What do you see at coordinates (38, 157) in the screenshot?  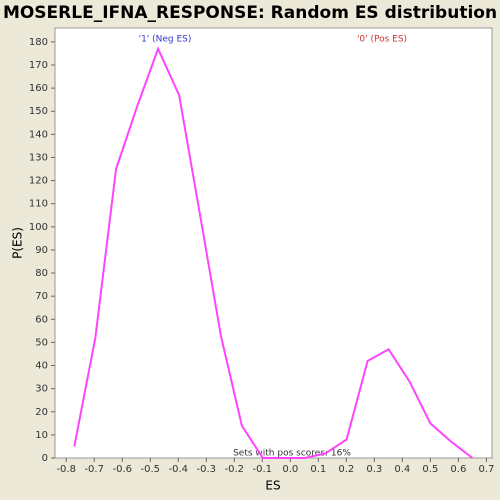 I see `y-tick-label: 130` at bounding box center [38, 157].